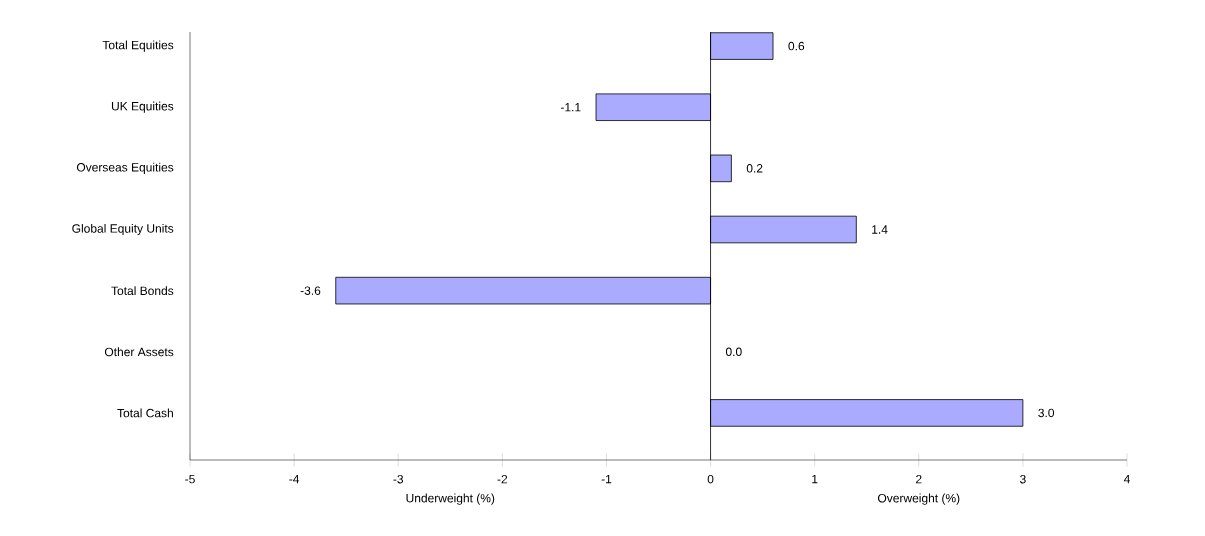 The height and width of the screenshot is (536, 1205). Describe the element at coordinates (294, 479) in the screenshot. I see `x-tick-label: -4` at that location.